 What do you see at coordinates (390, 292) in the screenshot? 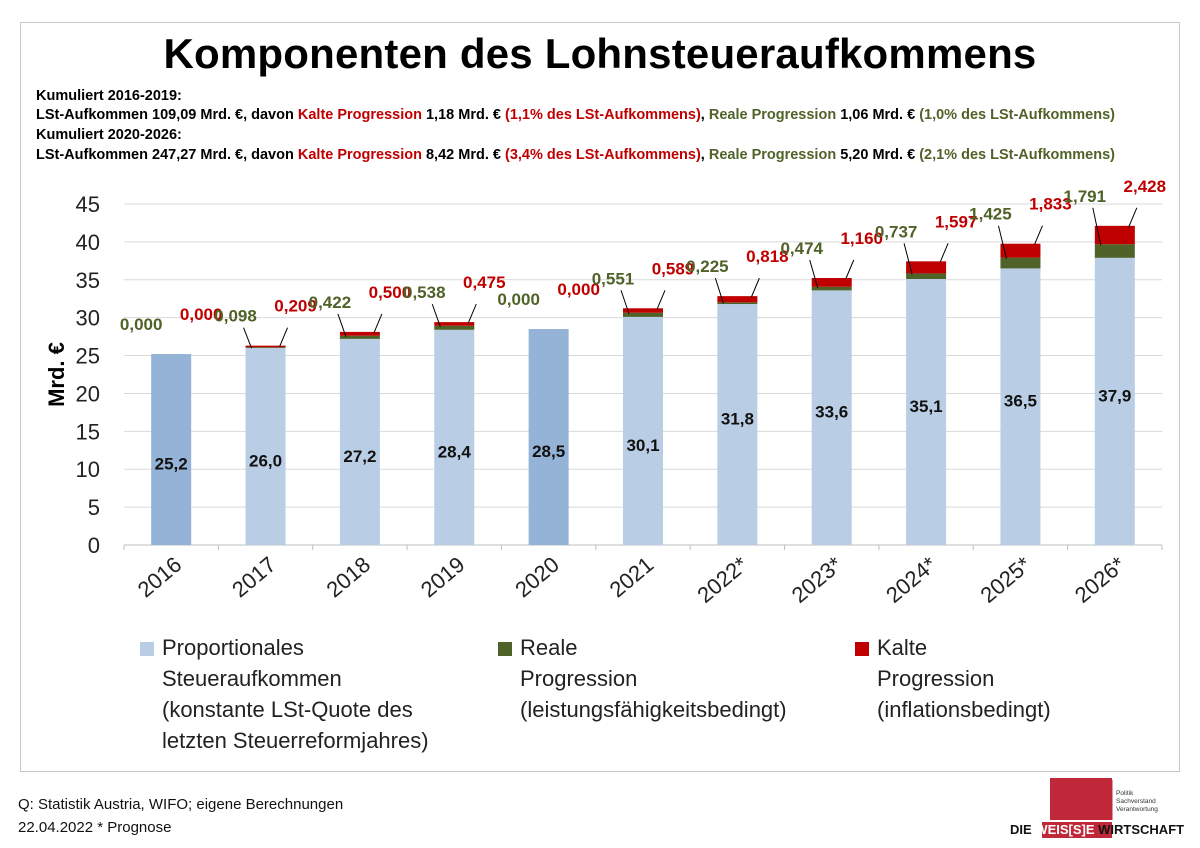
I see `data-label-kalte: 0,500` at bounding box center [390, 292].